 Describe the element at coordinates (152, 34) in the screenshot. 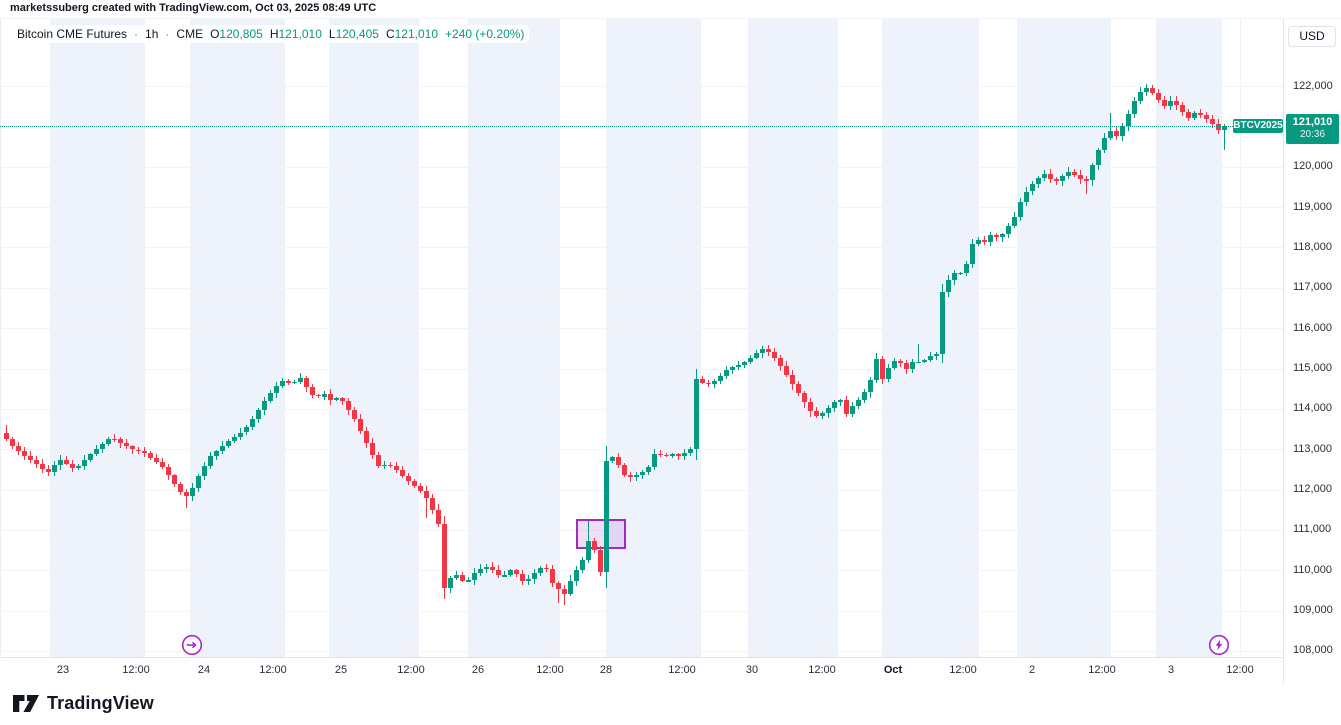

I see `legend-interval: 1h` at that location.